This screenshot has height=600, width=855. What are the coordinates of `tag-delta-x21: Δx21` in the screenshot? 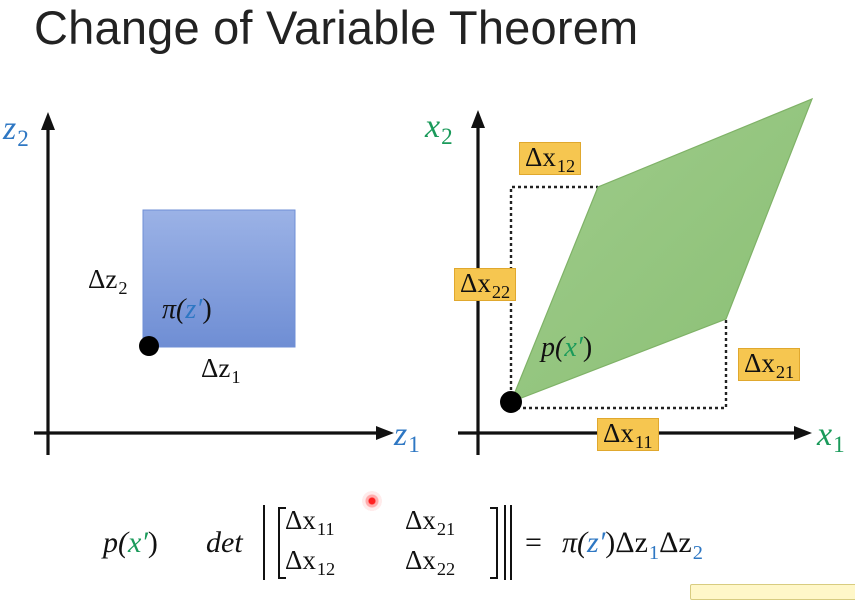 It's located at (769, 364).